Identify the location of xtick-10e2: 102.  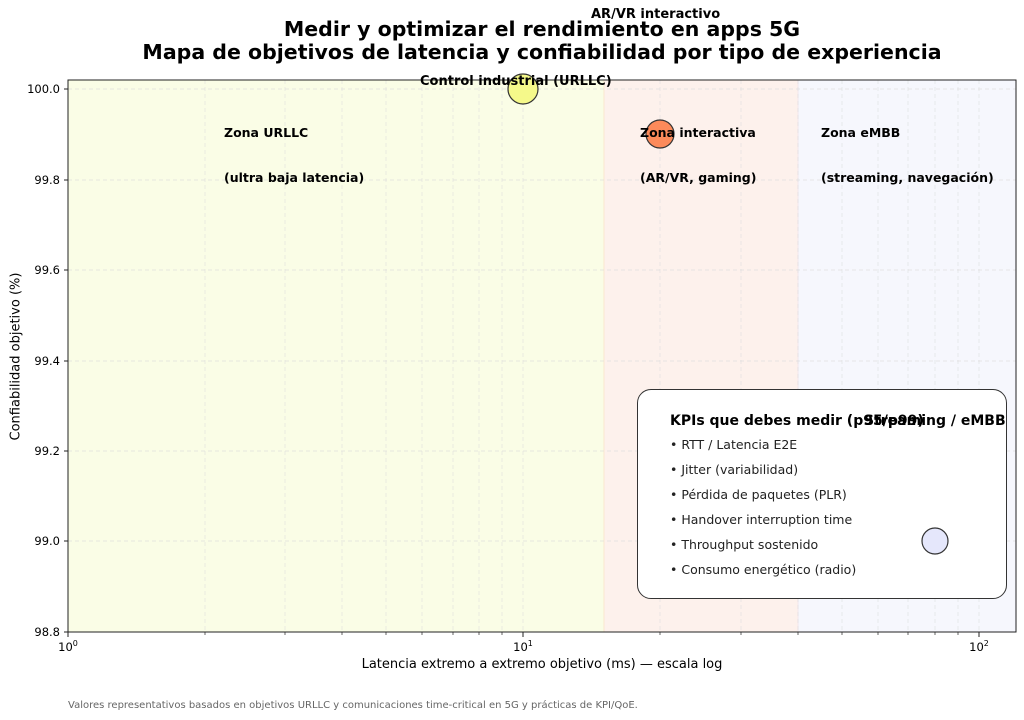
(979, 646).